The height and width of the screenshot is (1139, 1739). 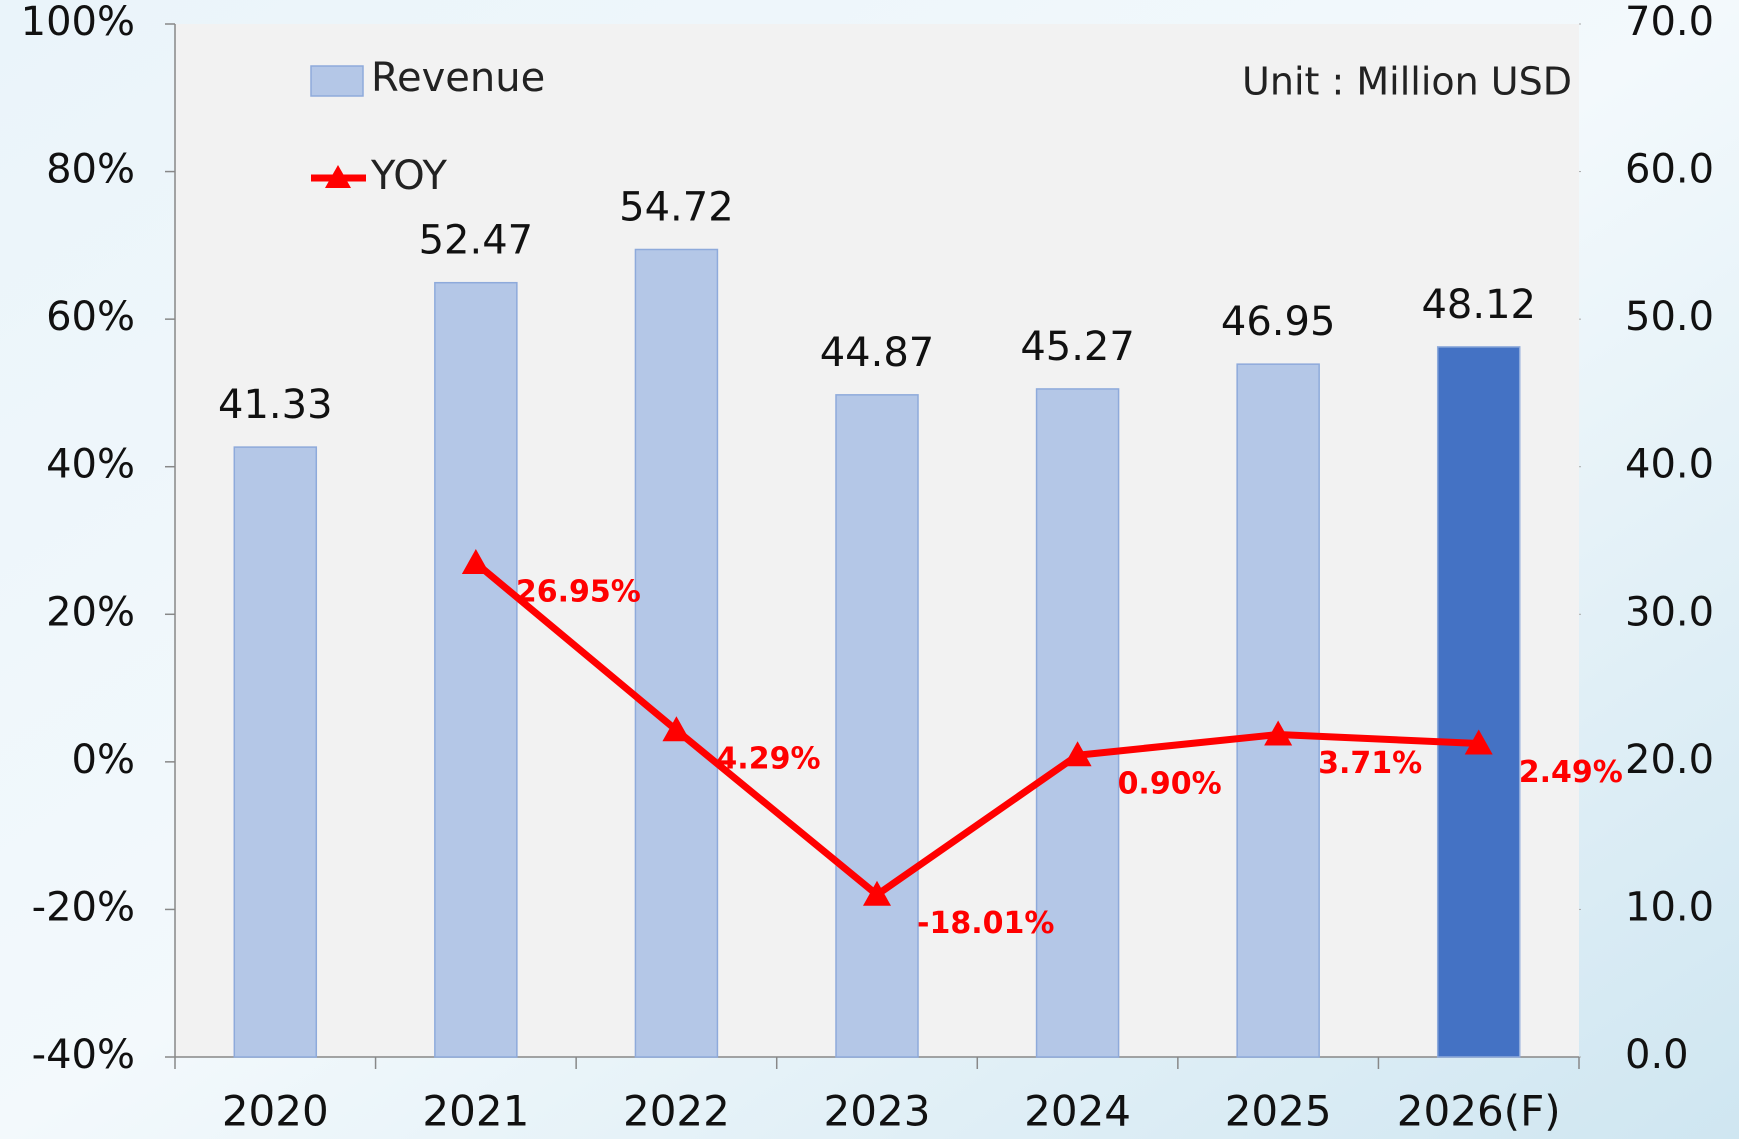 What do you see at coordinates (90, 612) in the screenshot?
I see `y-tick-label: 20%` at bounding box center [90, 612].